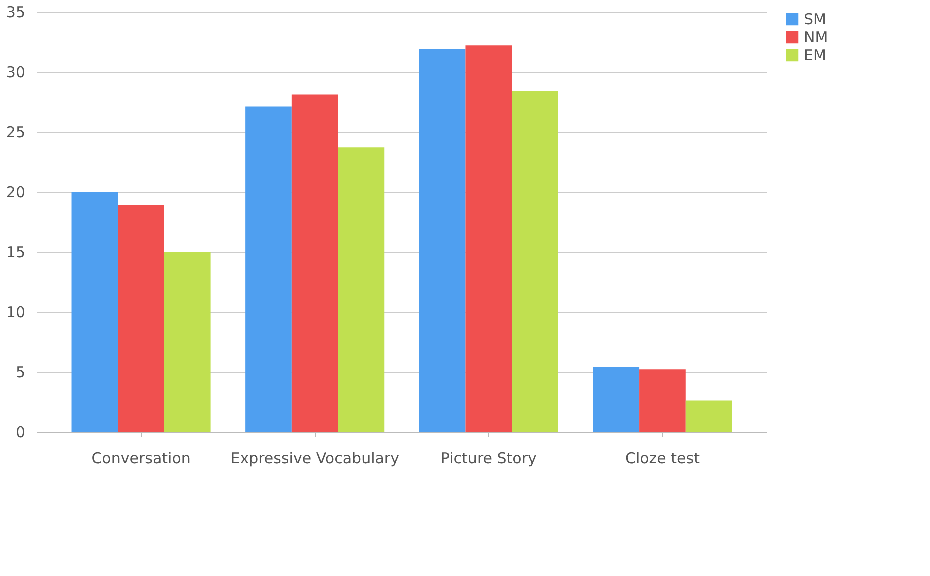  I want to click on y-tick-label: 5, so click(21, 373).